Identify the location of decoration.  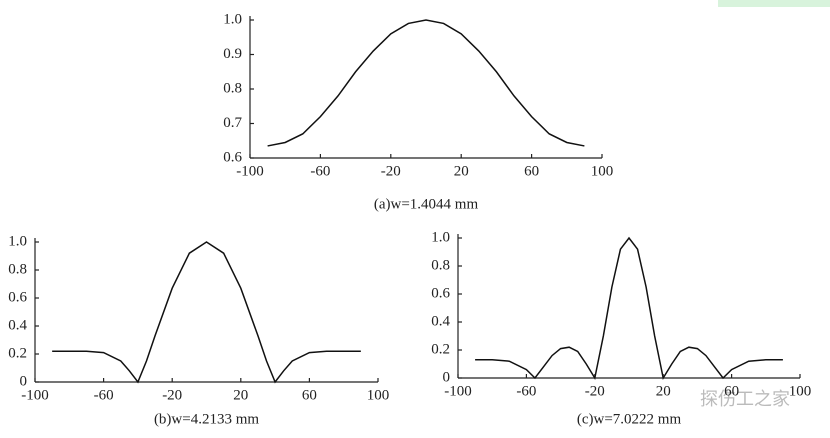
(774, 3).